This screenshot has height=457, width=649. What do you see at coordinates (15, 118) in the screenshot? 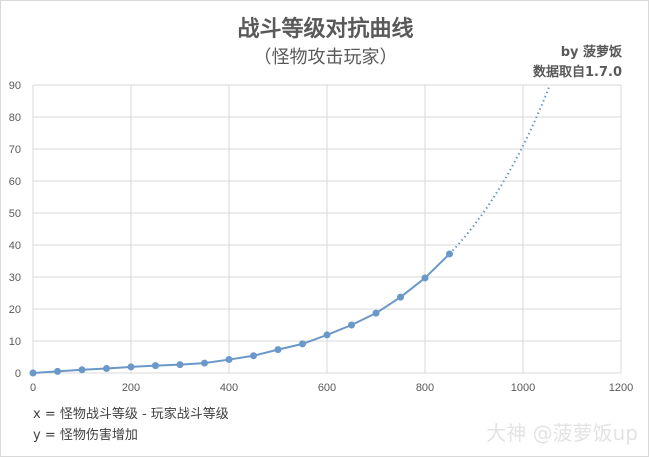
I see `y-tick-label: 80` at bounding box center [15, 118].